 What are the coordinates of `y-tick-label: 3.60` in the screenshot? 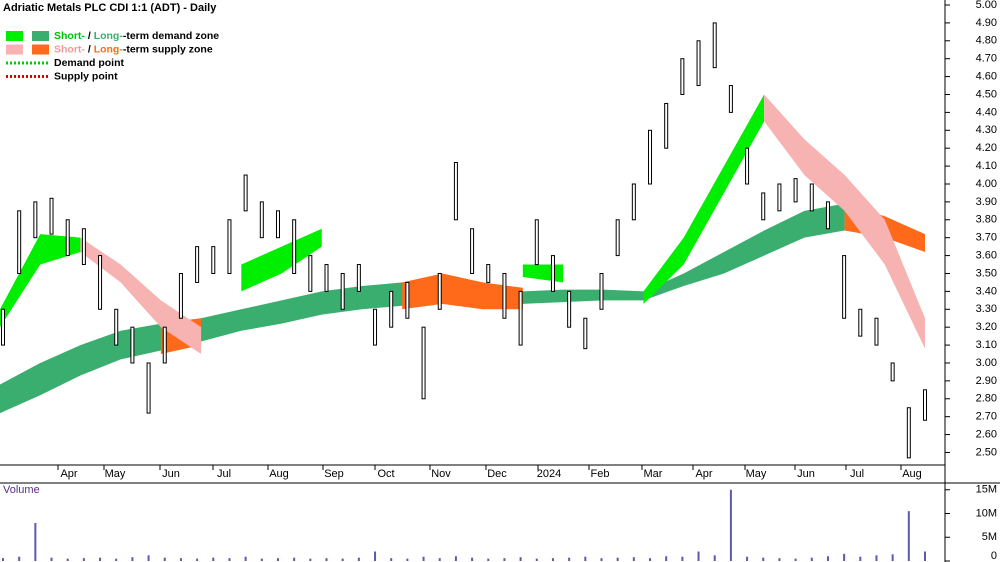 It's located at (986, 255).